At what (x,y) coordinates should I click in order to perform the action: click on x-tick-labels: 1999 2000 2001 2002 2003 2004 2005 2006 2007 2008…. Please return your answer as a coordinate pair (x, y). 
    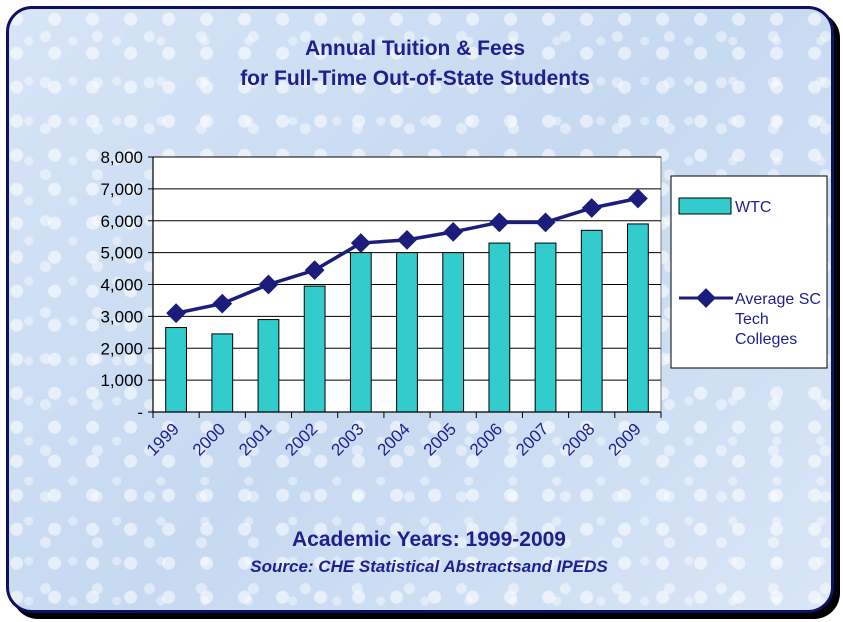
    Looking at the image, I should click on (402, 436).